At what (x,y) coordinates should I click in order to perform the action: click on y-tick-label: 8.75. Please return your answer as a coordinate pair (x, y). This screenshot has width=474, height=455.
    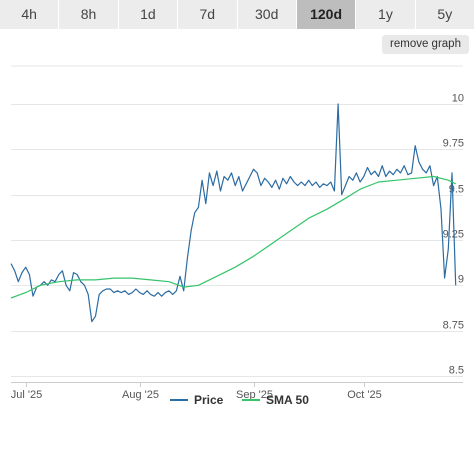
    Looking at the image, I should click on (453, 326).